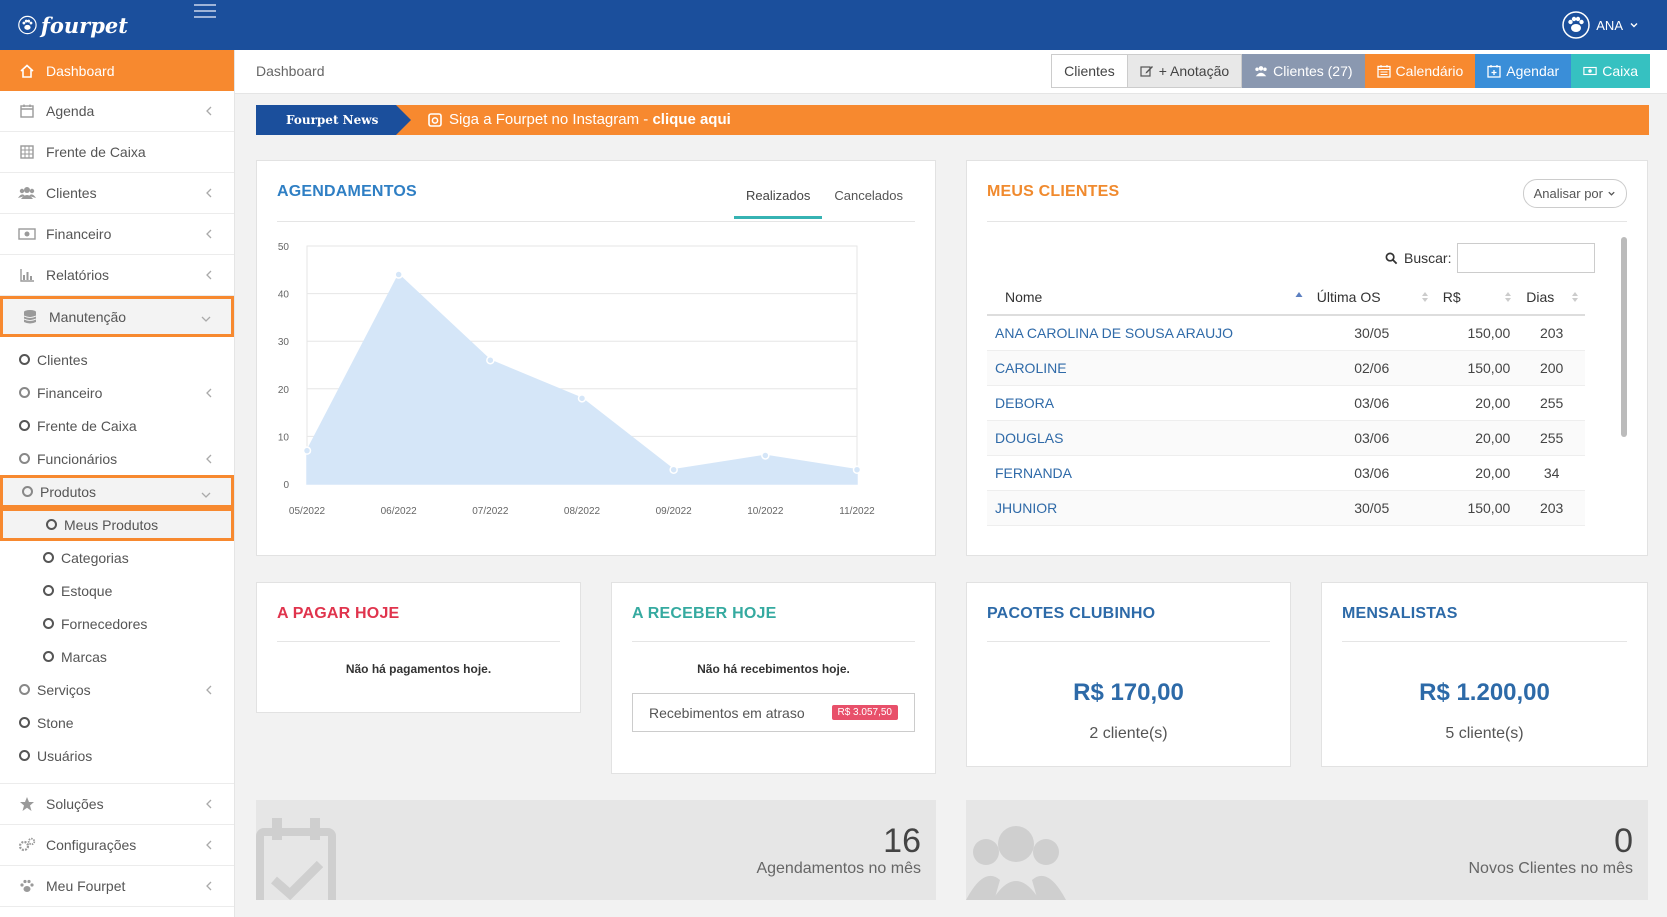  Describe the element at coordinates (284, 437) in the screenshot. I see `y-tick-label: 10` at that location.